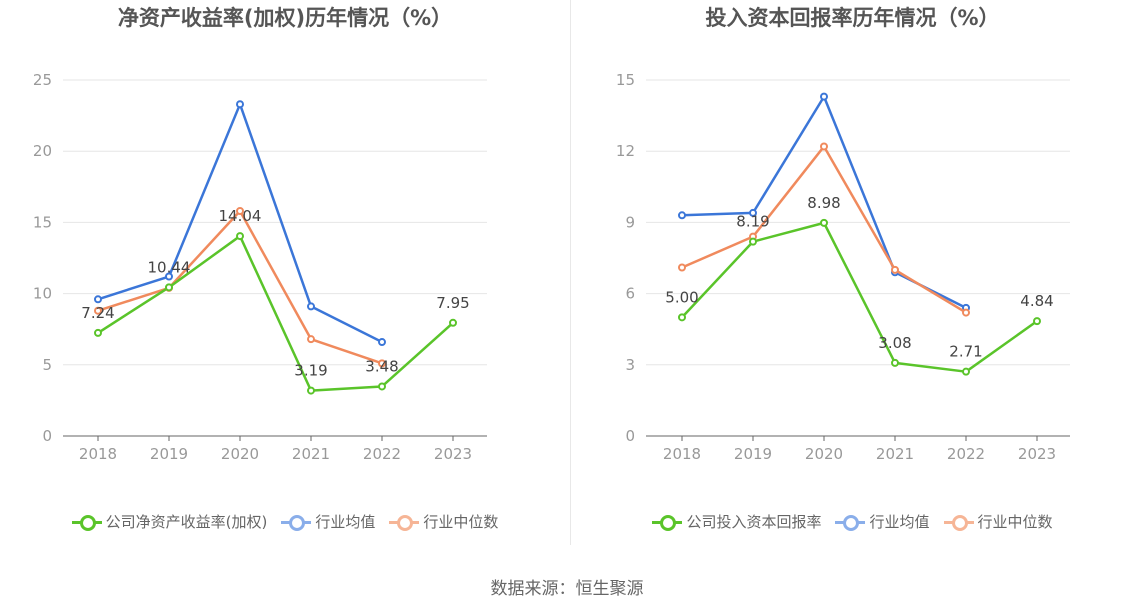  What do you see at coordinates (894, 343) in the screenshot?
I see `data-label-company: 3.08` at bounding box center [894, 343].